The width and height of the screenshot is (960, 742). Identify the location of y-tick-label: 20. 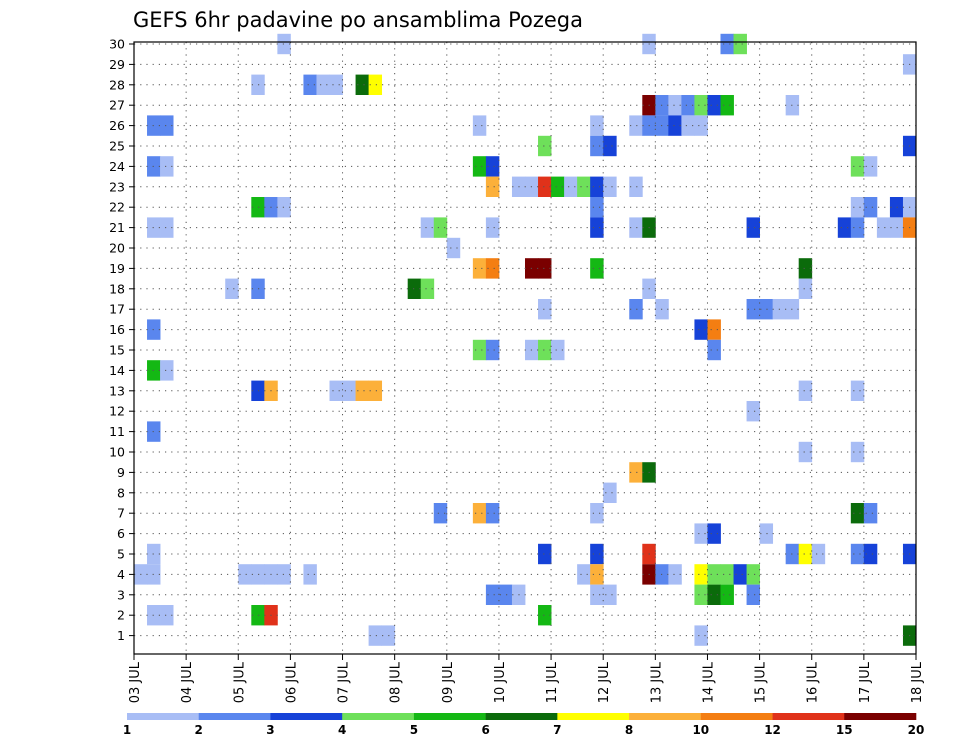
(117, 248).